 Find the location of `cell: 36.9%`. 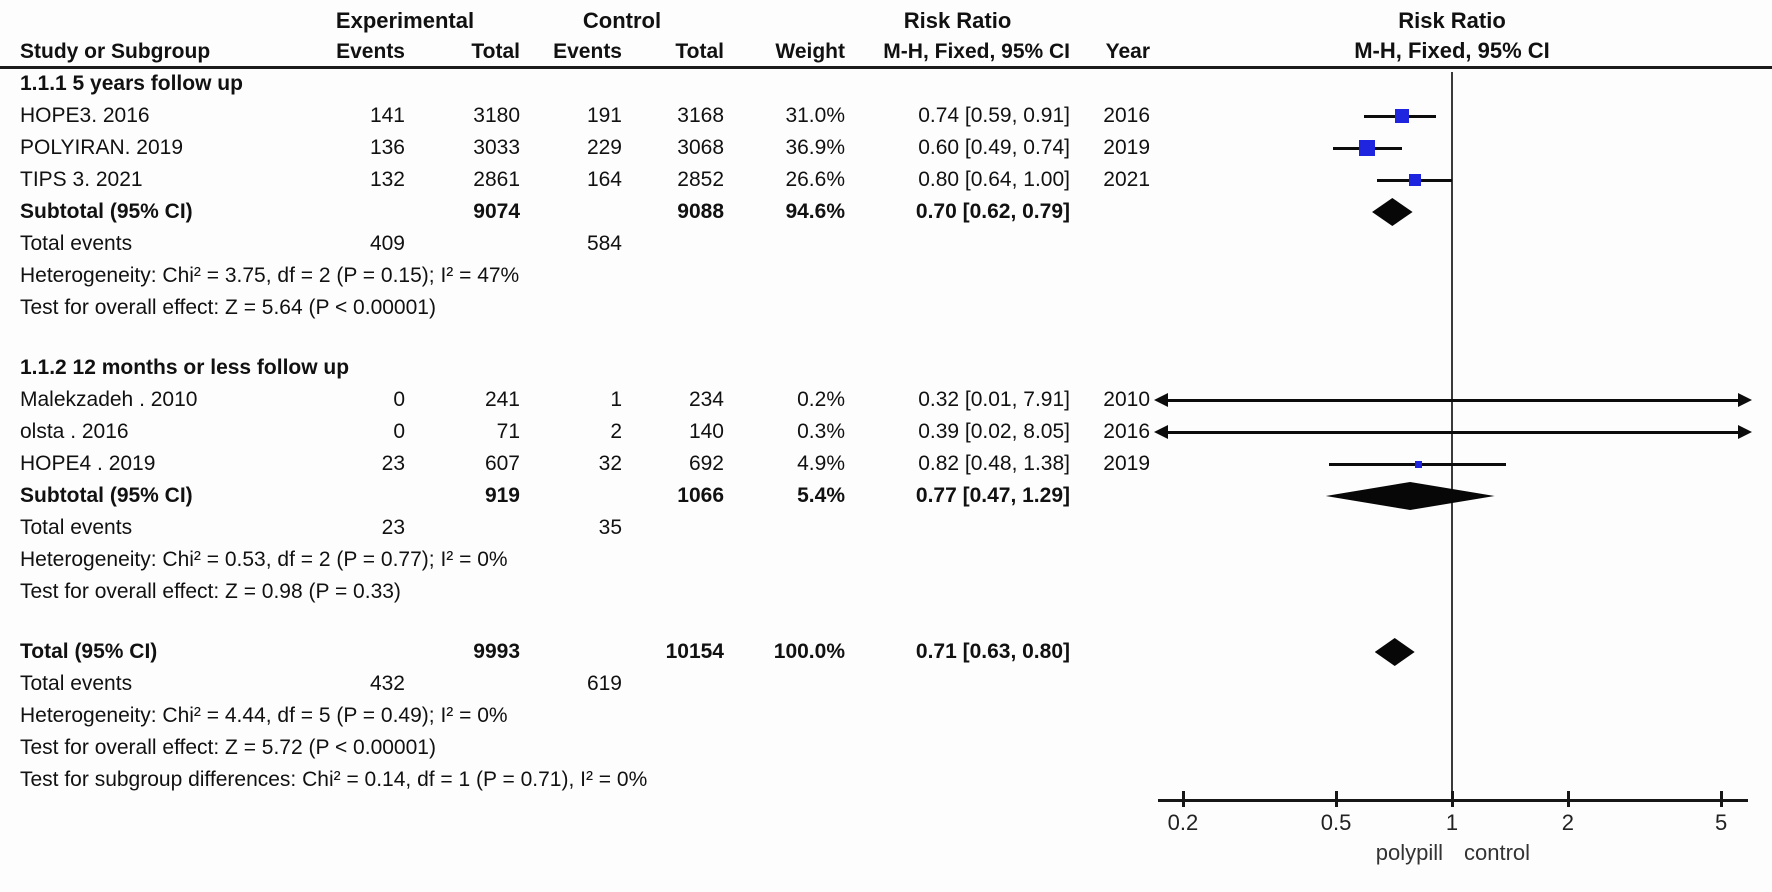

cell: 36.9% is located at coordinates (815, 147).